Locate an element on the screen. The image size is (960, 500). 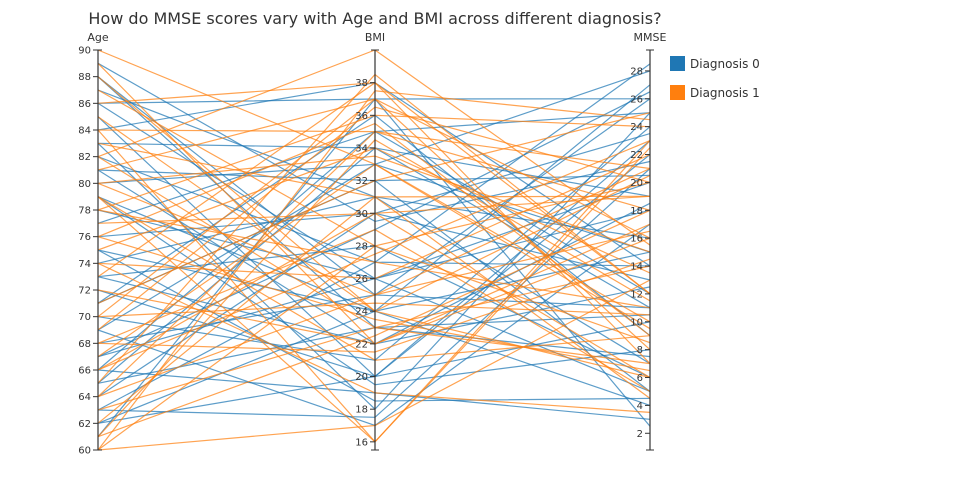
tick-label: 74 is located at coordinates (84, 264).